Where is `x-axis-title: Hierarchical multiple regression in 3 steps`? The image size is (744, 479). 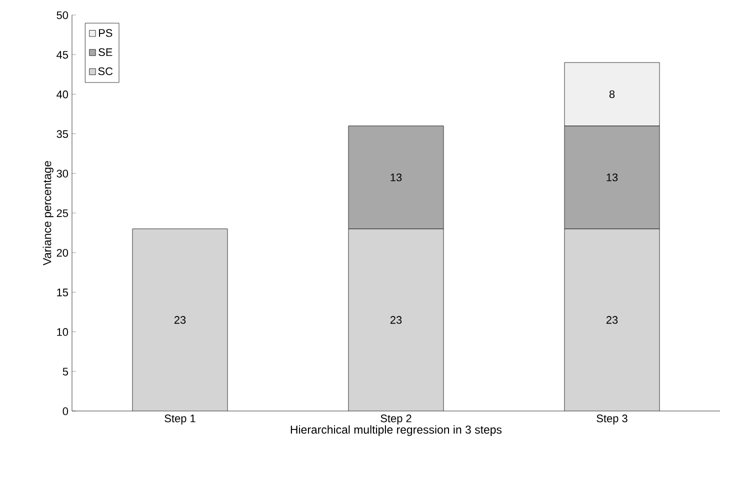
x-axis-title: Hierarchical multiple regression in 3 steps is located at coordinates (396, 430).